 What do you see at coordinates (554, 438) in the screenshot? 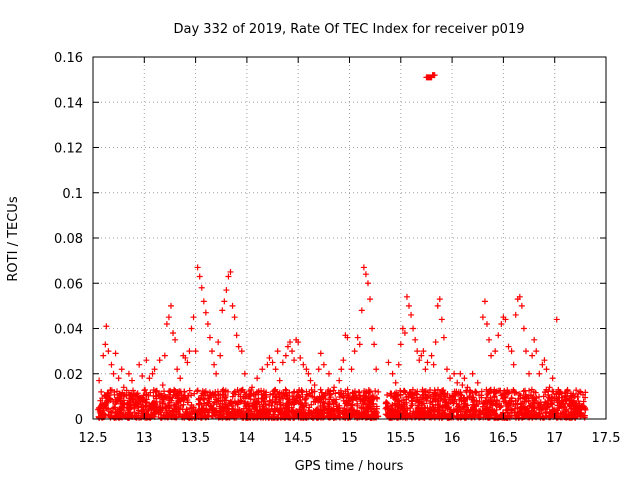
I see `x-tick-label: 17` at bounding box center [554, 438].